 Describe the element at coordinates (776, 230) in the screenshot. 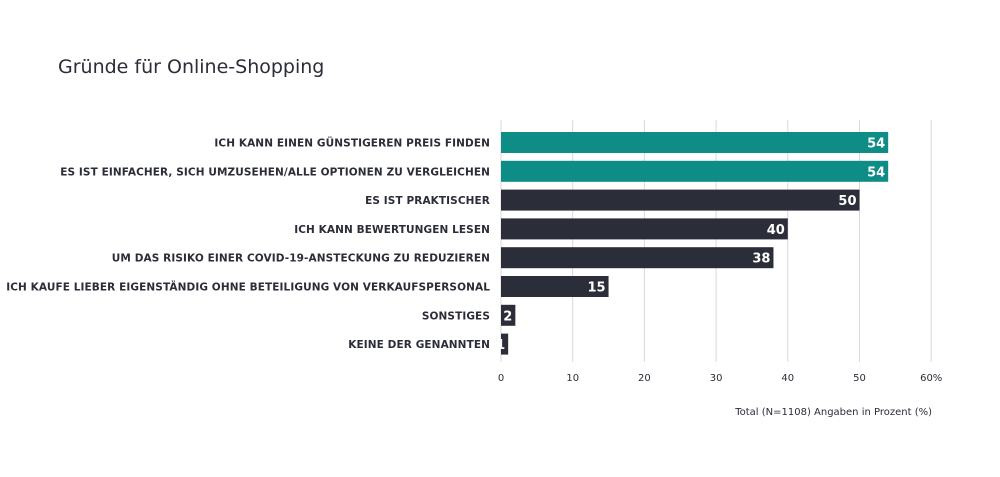

I see `value-label: 40` at that location.